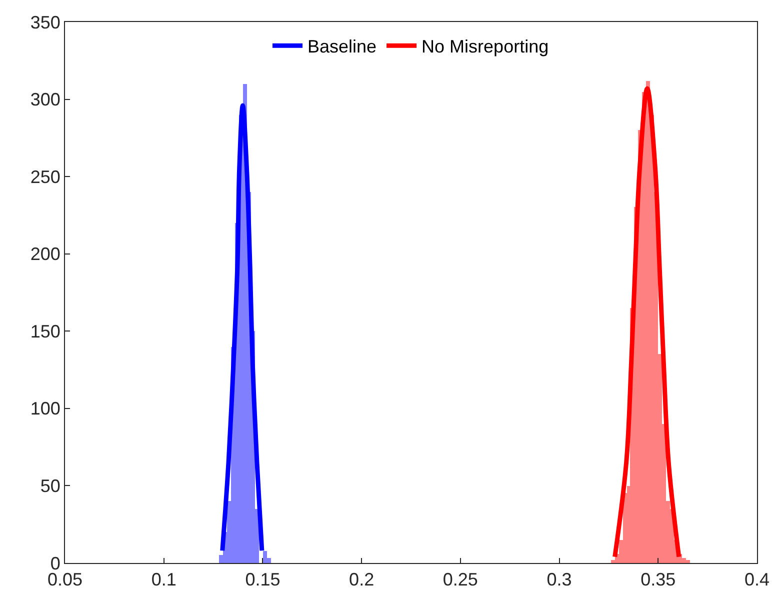  What do you see at coordinates (460, 580) in the screenshot?
I see `x-tick-label: 0.25` at bounding box center [460, 580].